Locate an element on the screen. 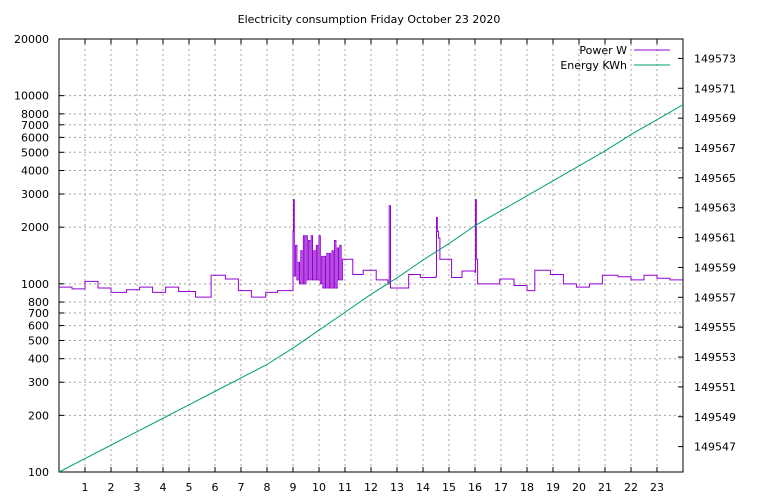 This screenshot has width=768, height=500. x-tick-label: 12 is located at coordinates (371, 487).